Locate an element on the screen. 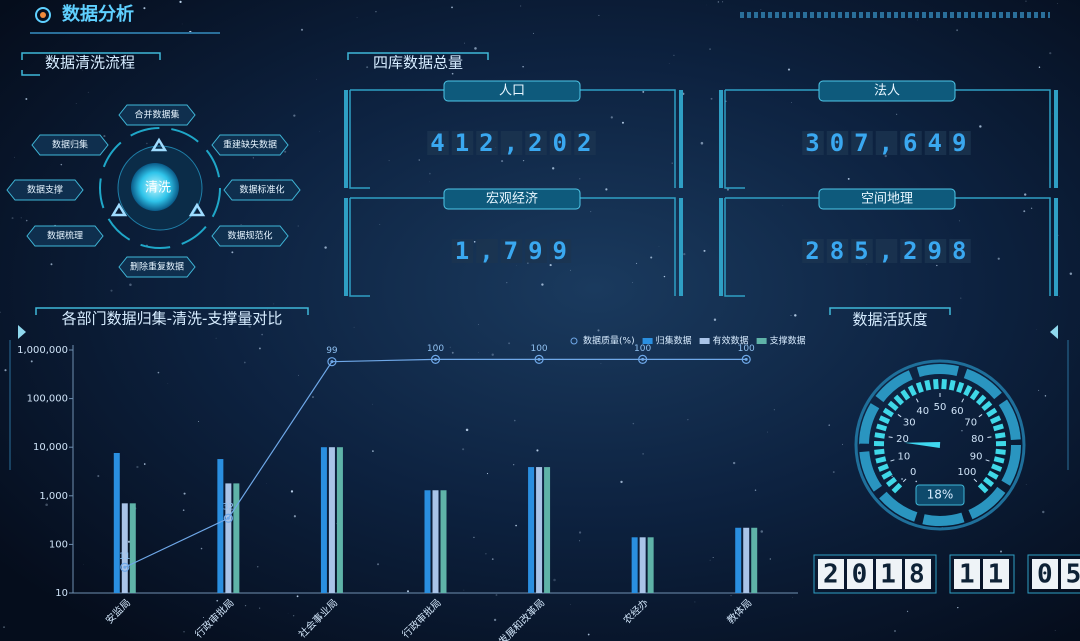  legend-label: 归集数据 is located at coordinates (674, 341).